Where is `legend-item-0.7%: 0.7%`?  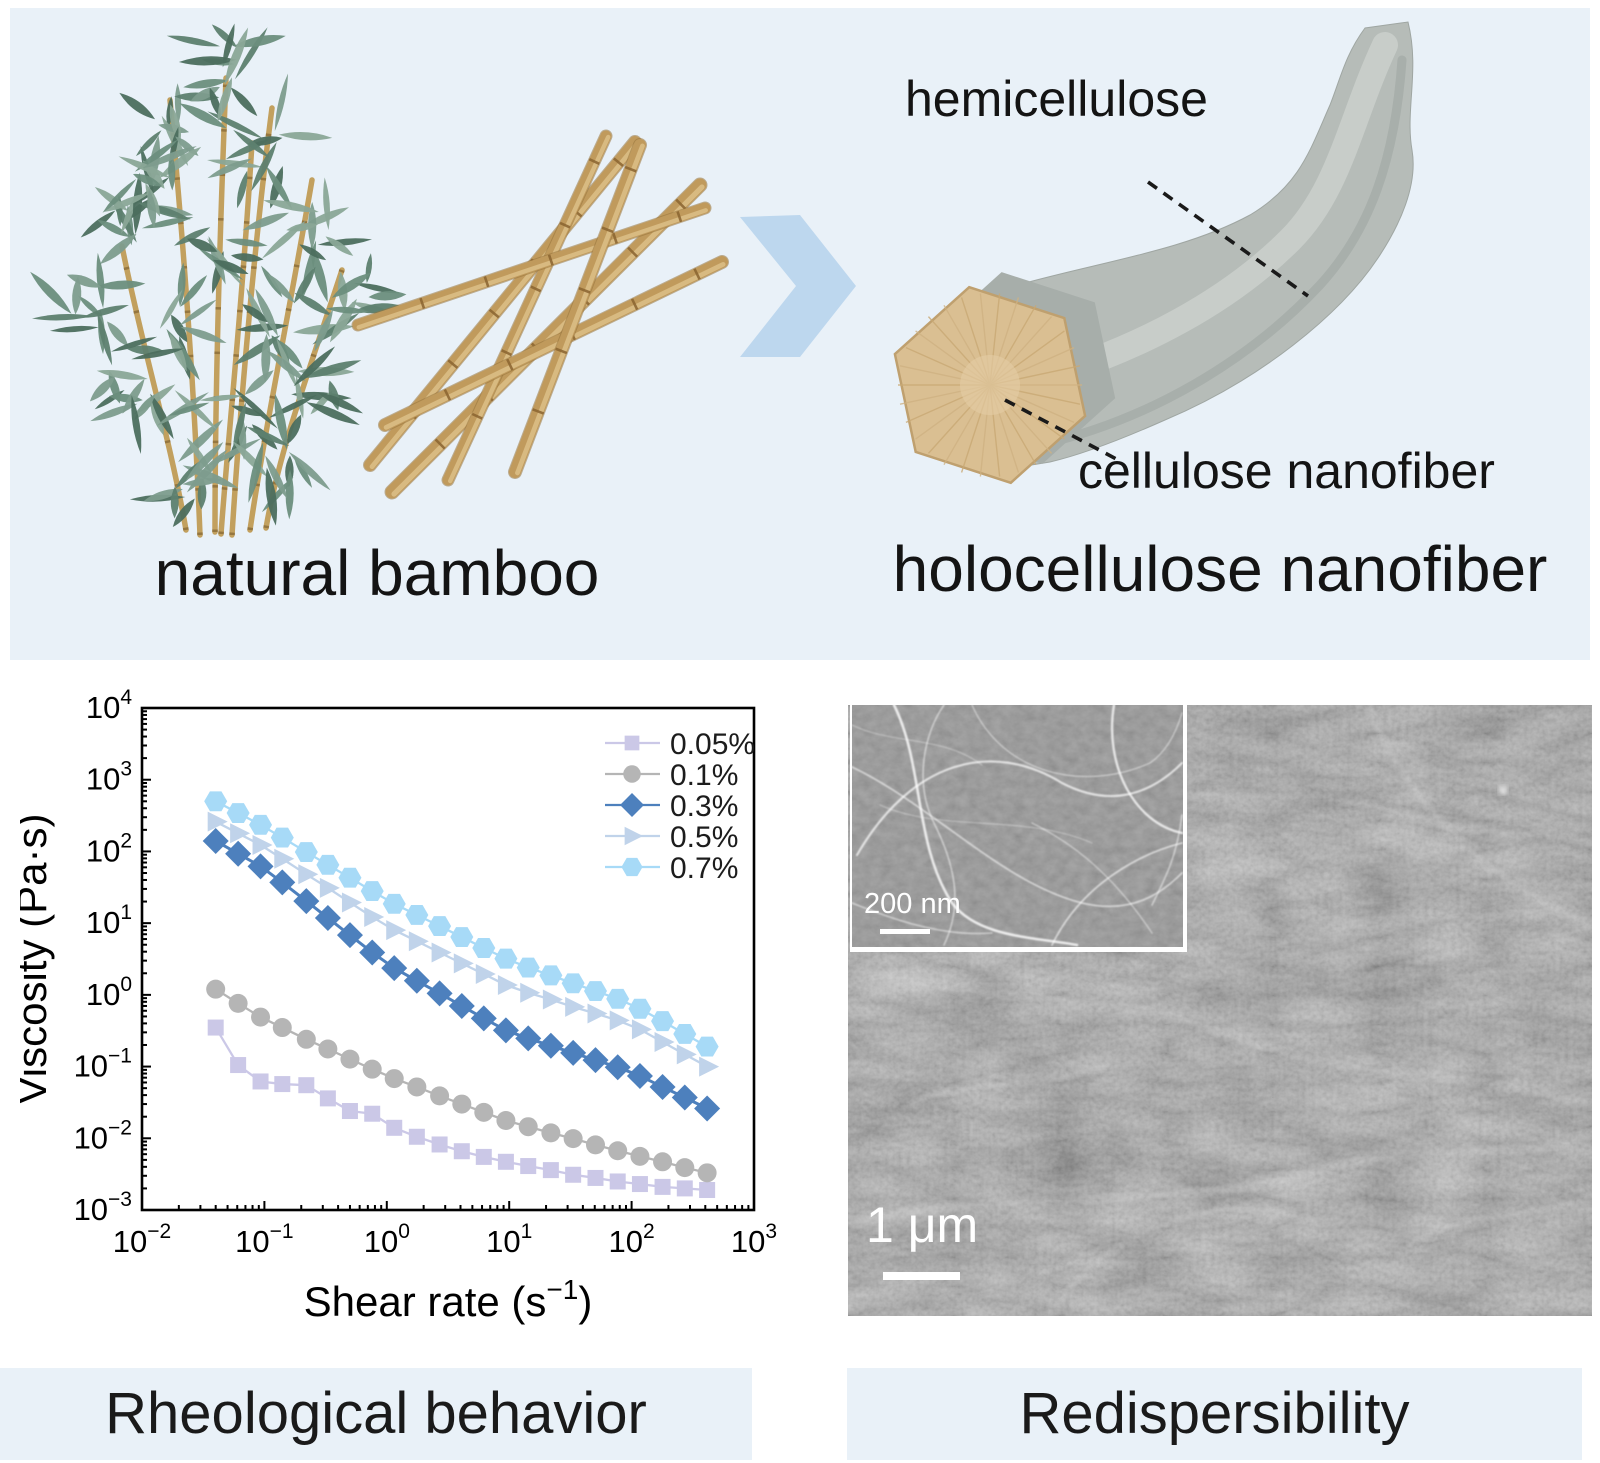 legend-item-0.7%: 0.7% is located at coordinates (671, 868).